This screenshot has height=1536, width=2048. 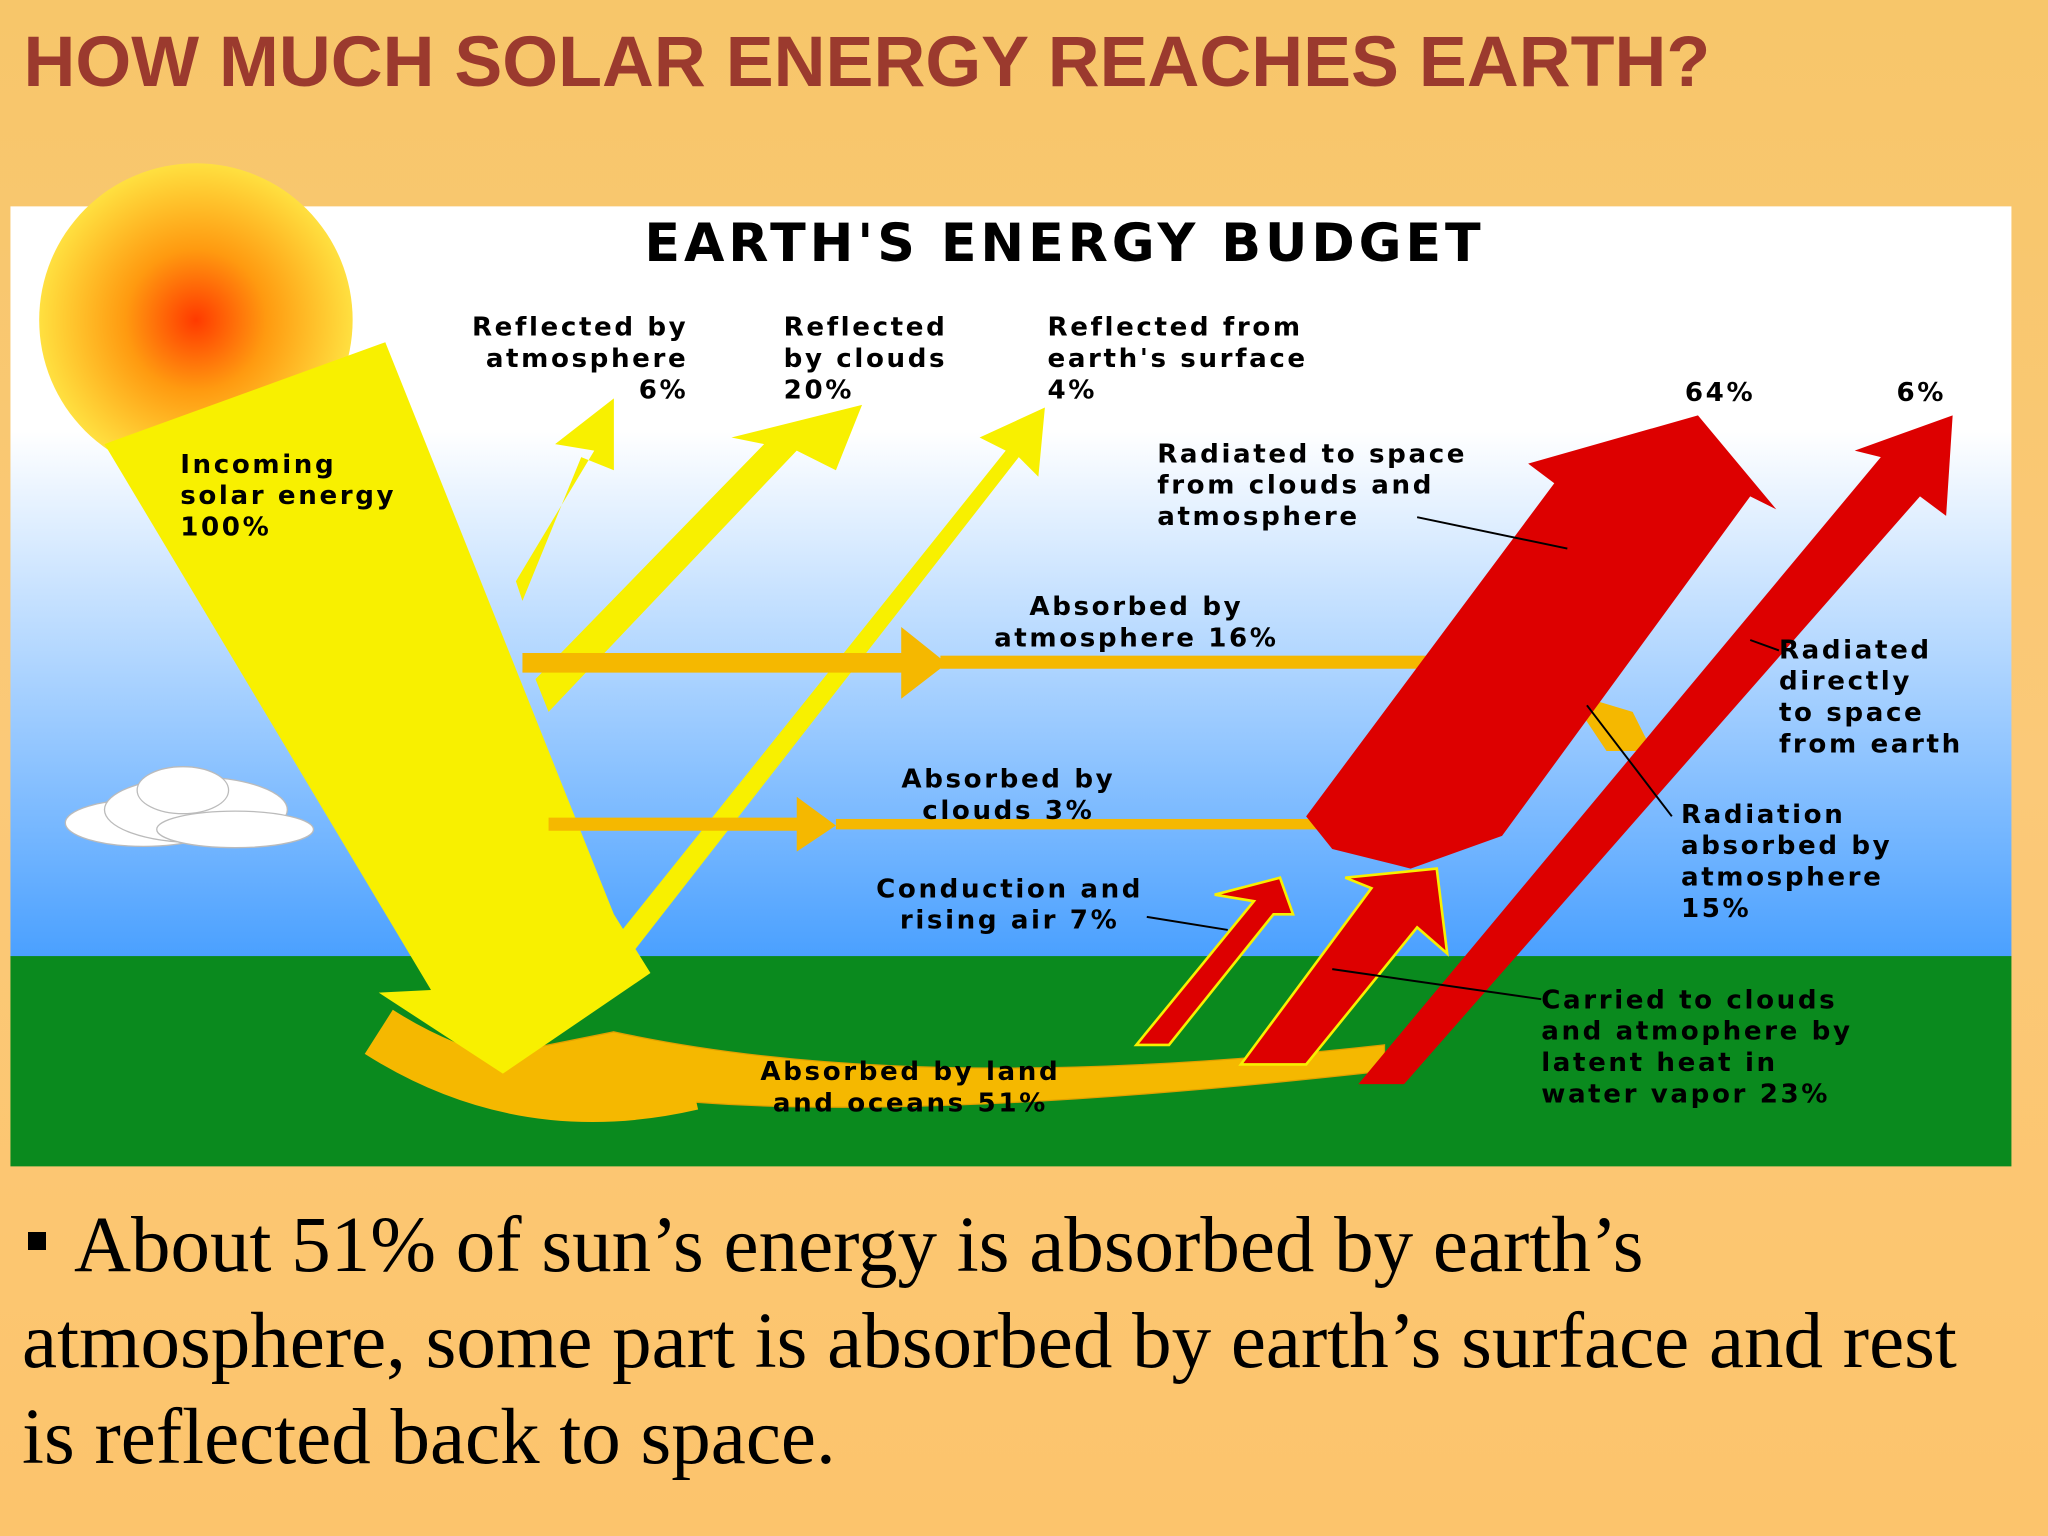 I want to click on leader-lines, so click(x=1463, y=758).